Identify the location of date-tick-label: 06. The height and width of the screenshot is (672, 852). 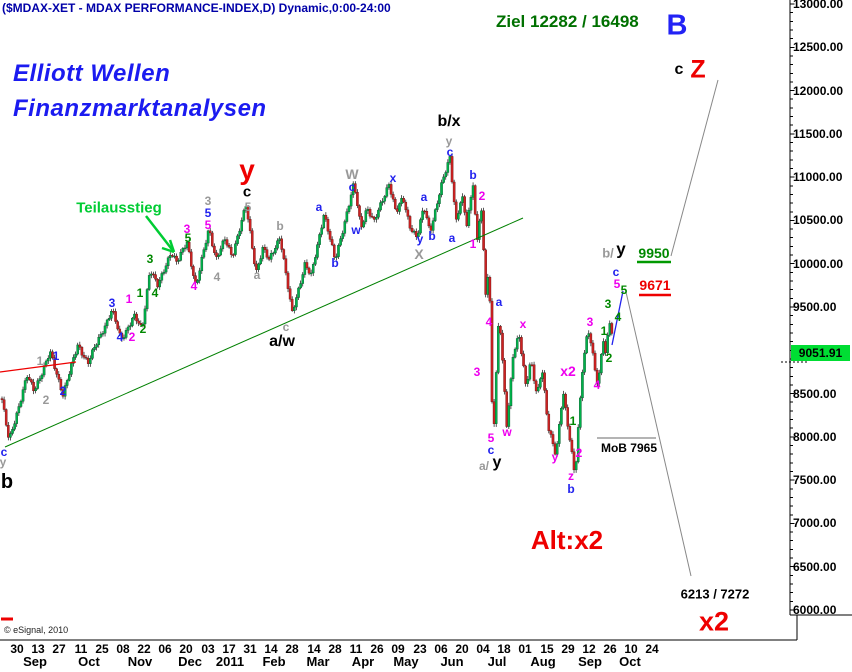
(441, 649).